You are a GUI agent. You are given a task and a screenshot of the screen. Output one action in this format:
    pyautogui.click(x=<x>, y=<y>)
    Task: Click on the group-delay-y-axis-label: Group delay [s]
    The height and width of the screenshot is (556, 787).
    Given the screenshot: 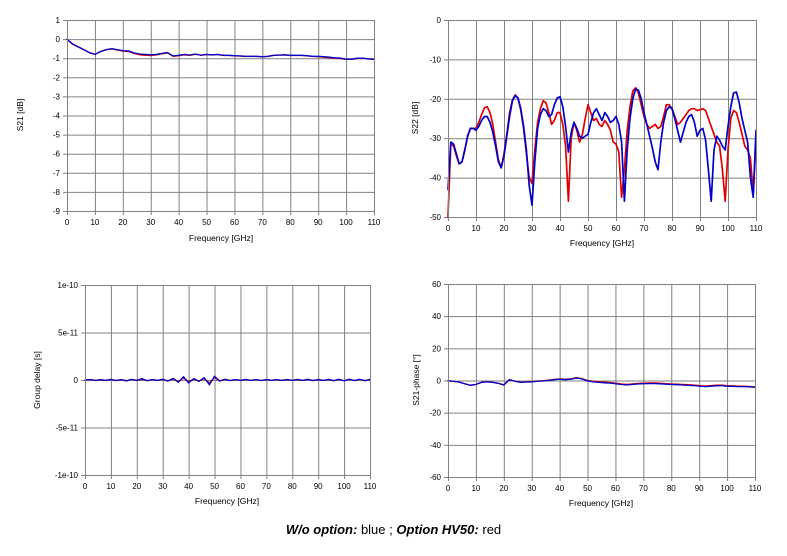 What is the action you would take?
    pyautogui.click(x=37, y=380)
    